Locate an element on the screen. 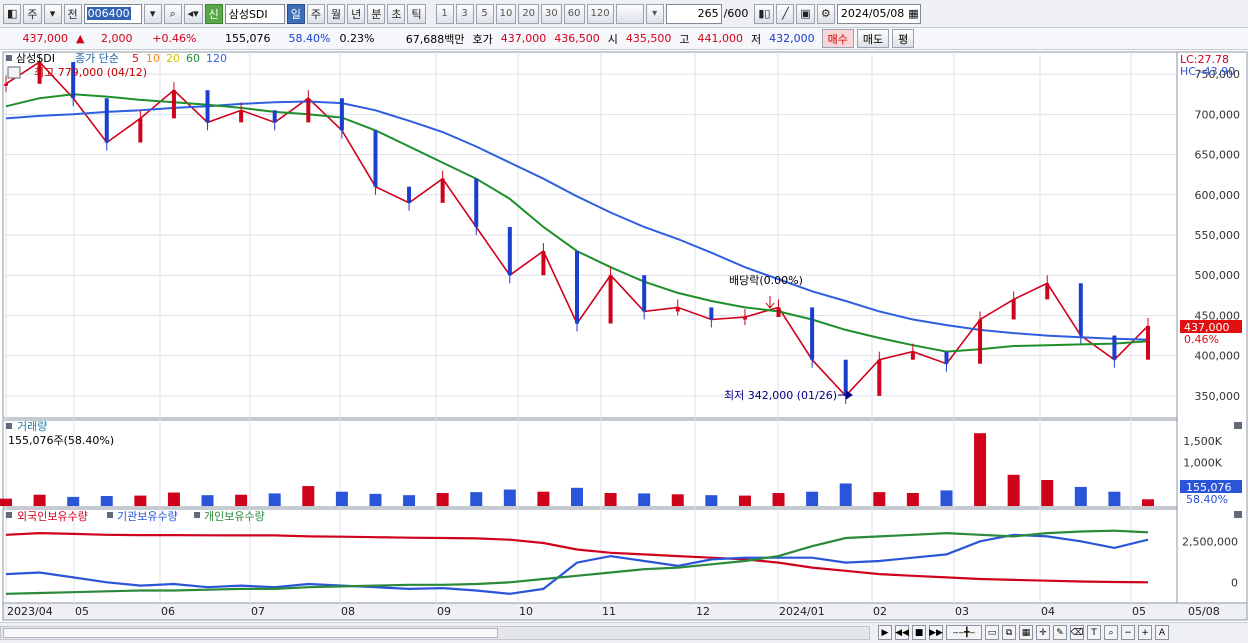 The image size is (1248, 643). candle-type-icon: ▮▯ is located at coordinates (764, 13).